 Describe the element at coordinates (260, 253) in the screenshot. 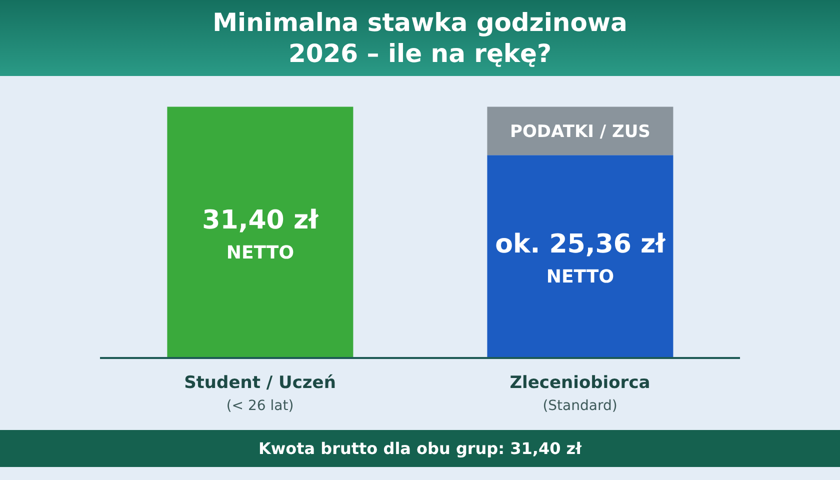

I see `series-label: NETTO` at that location.